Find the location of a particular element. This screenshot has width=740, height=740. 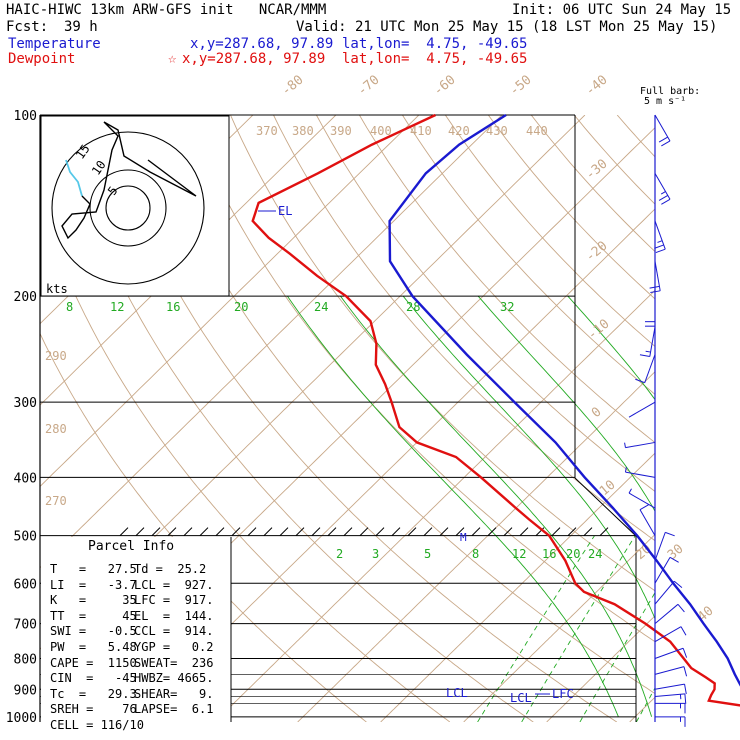

barb-scale-units: 5 m s⁻¹ is located at coordinates (665, 101).